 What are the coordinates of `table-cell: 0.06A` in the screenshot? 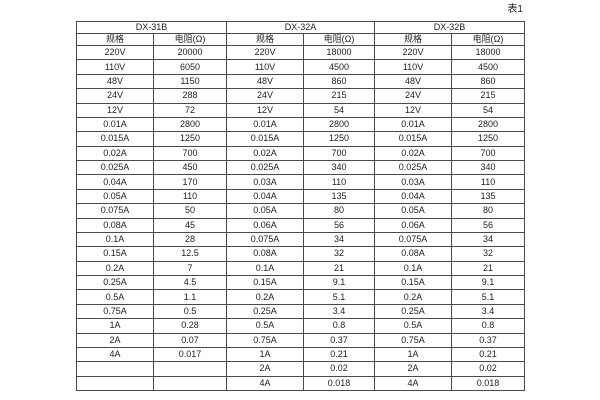 It's located at (265, 225).